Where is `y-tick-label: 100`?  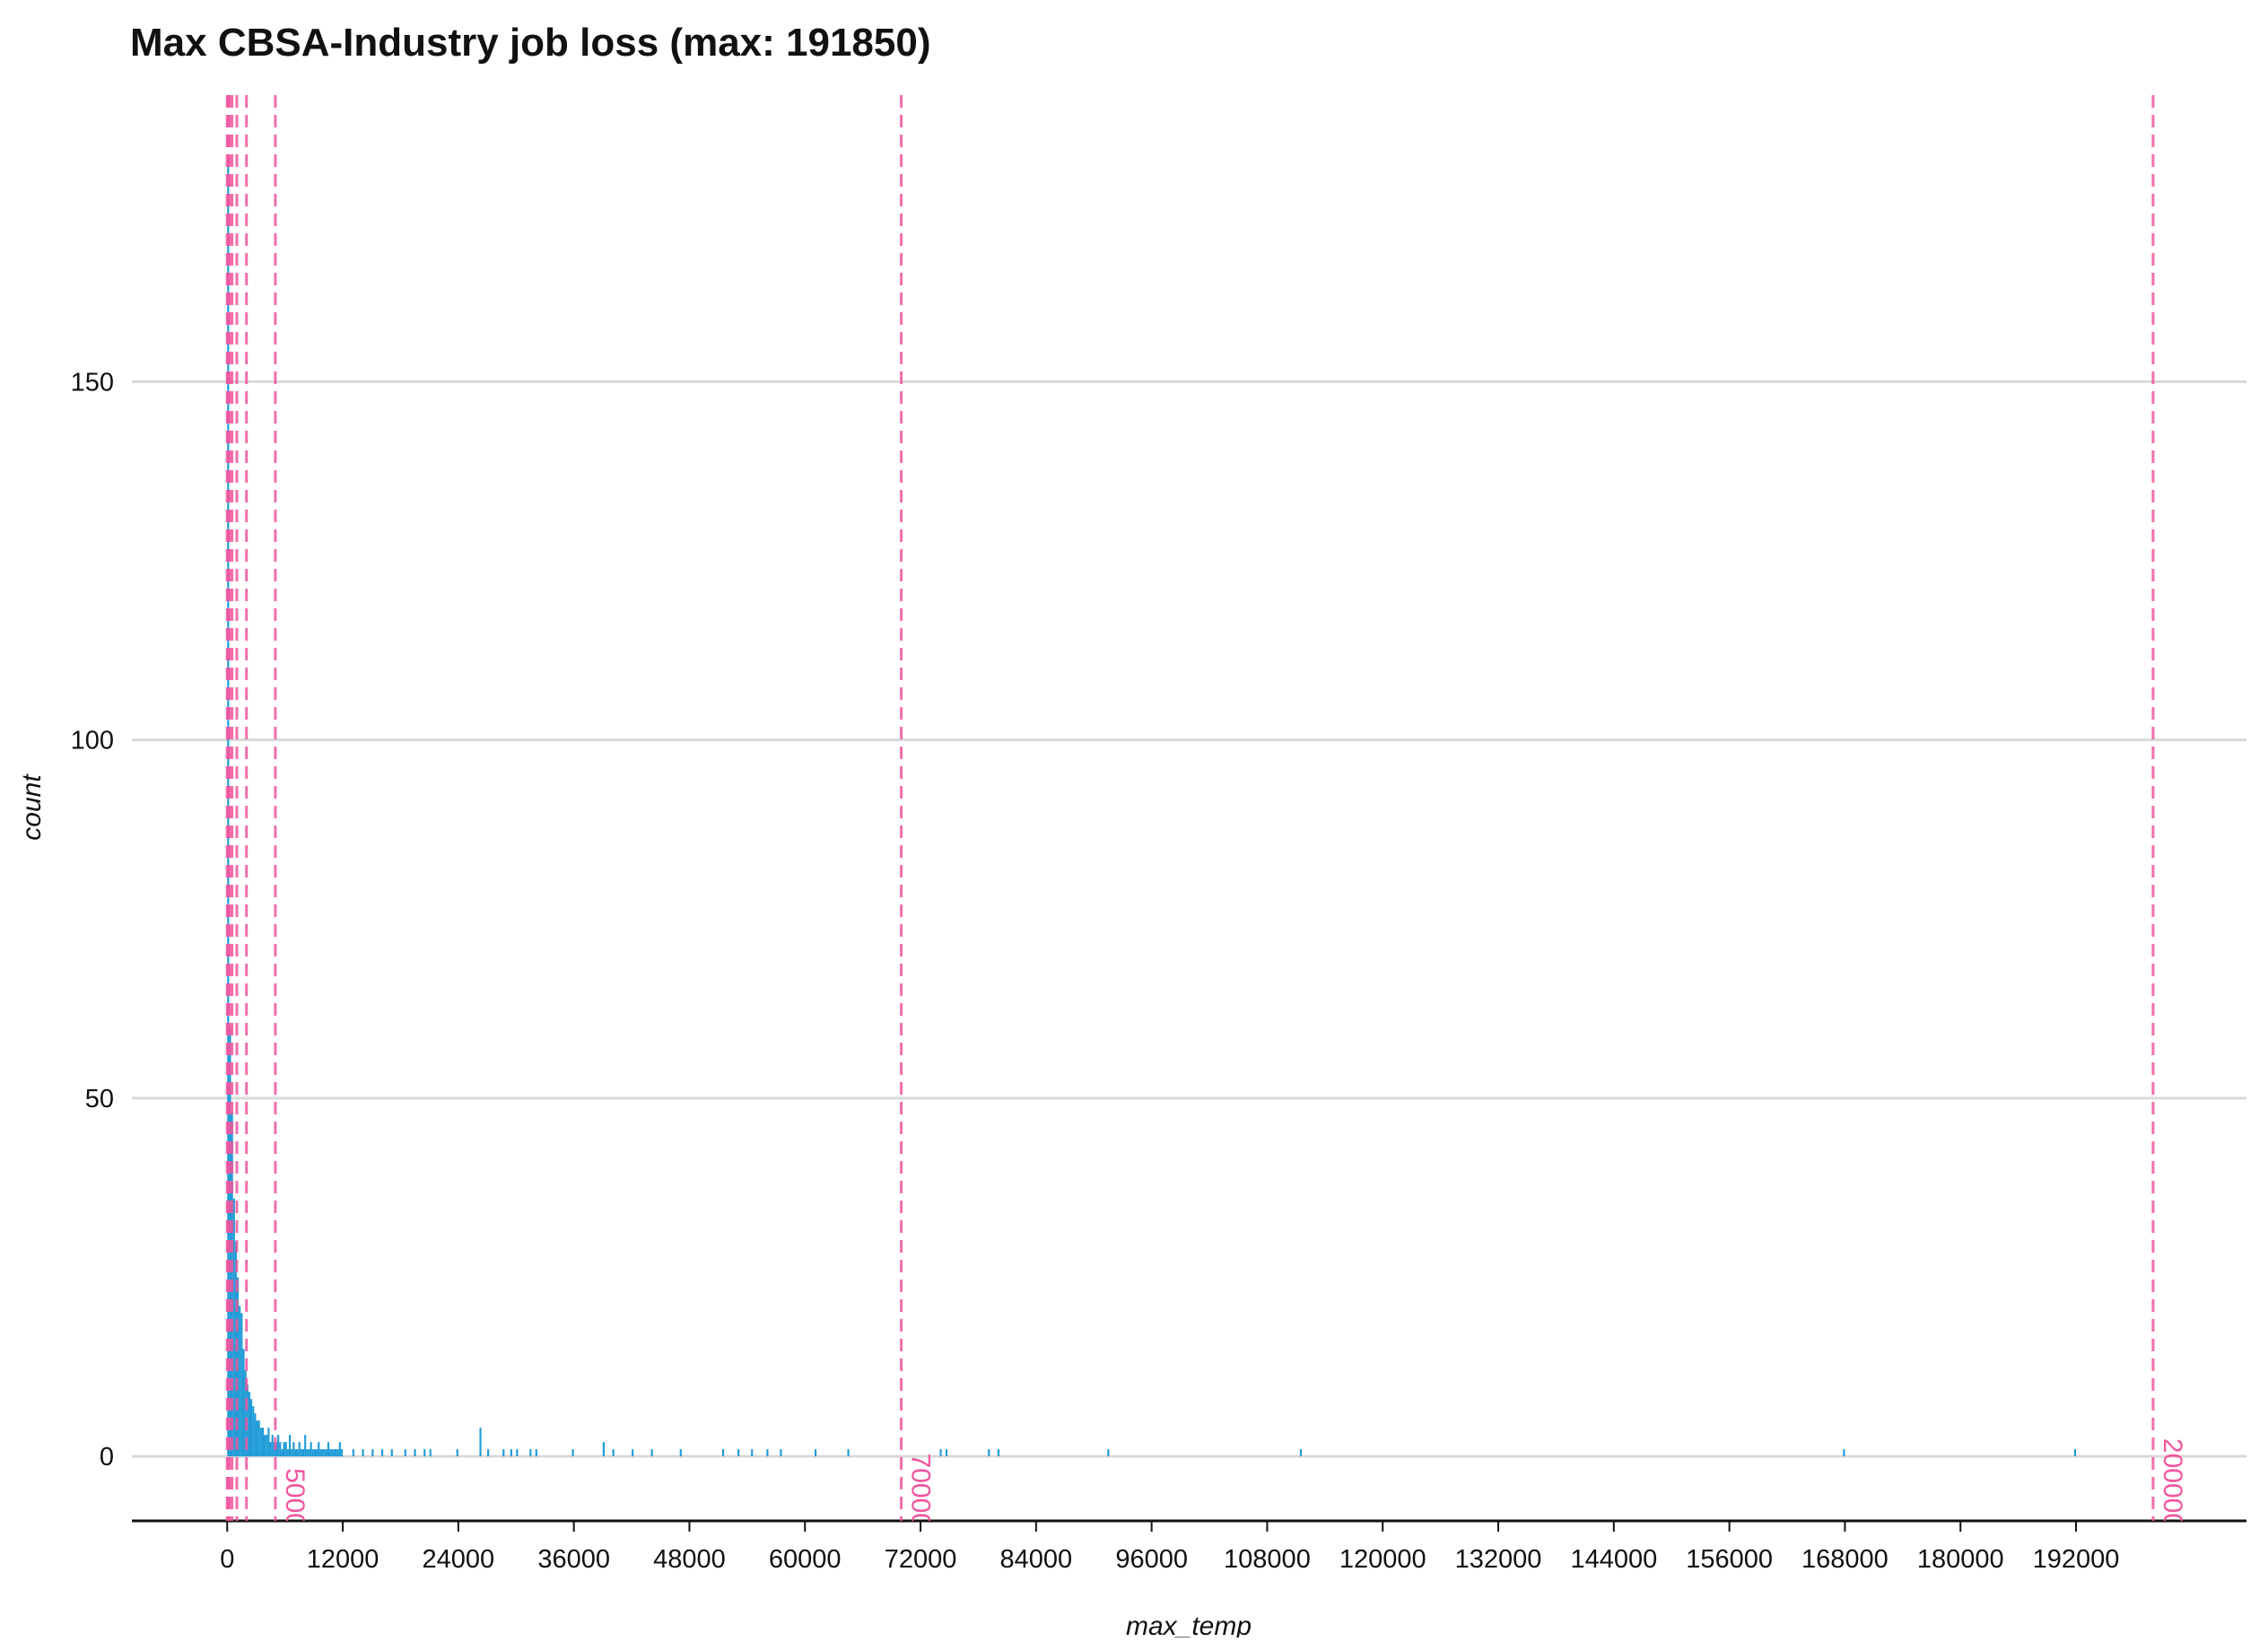 y-tick-label: 100 is located at coordinates (92, 741).